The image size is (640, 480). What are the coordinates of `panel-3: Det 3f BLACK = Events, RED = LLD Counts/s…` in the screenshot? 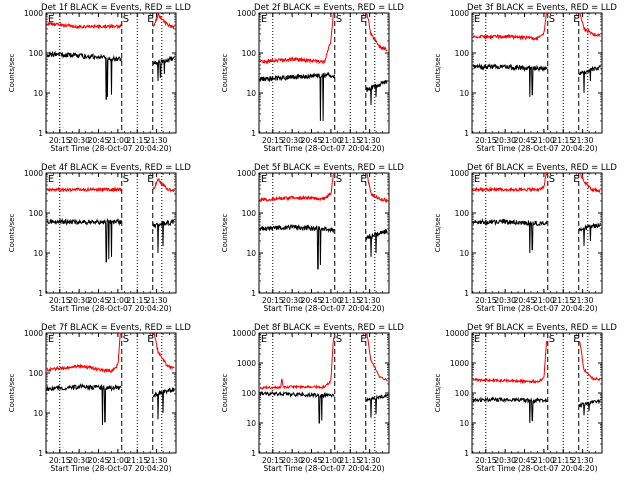 It's located at (525, 78).